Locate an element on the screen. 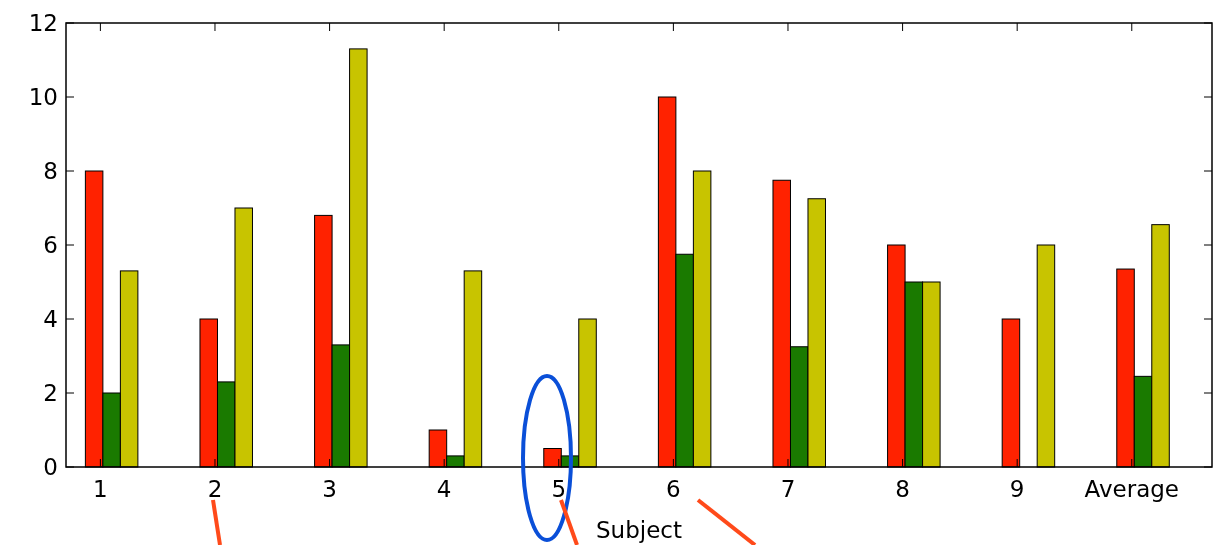  x-tick-label: 7 is located at coordinates (788, 489).